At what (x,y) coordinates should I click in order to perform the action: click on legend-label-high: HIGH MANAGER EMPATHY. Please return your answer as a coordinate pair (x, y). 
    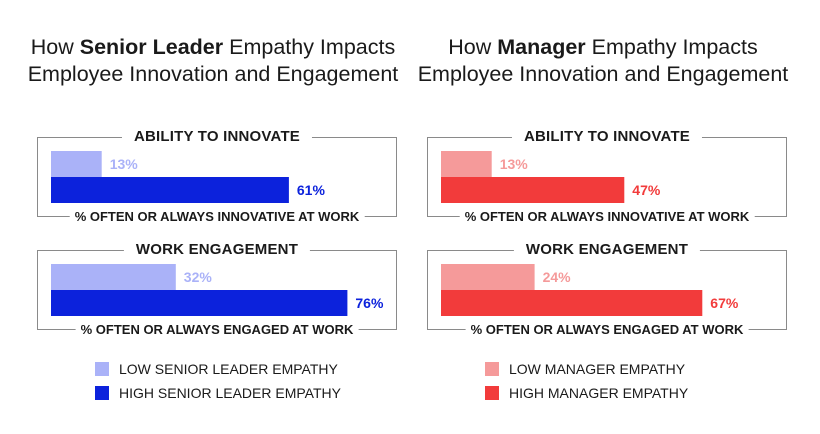
    Looking at the image, I should click on (599, 393).